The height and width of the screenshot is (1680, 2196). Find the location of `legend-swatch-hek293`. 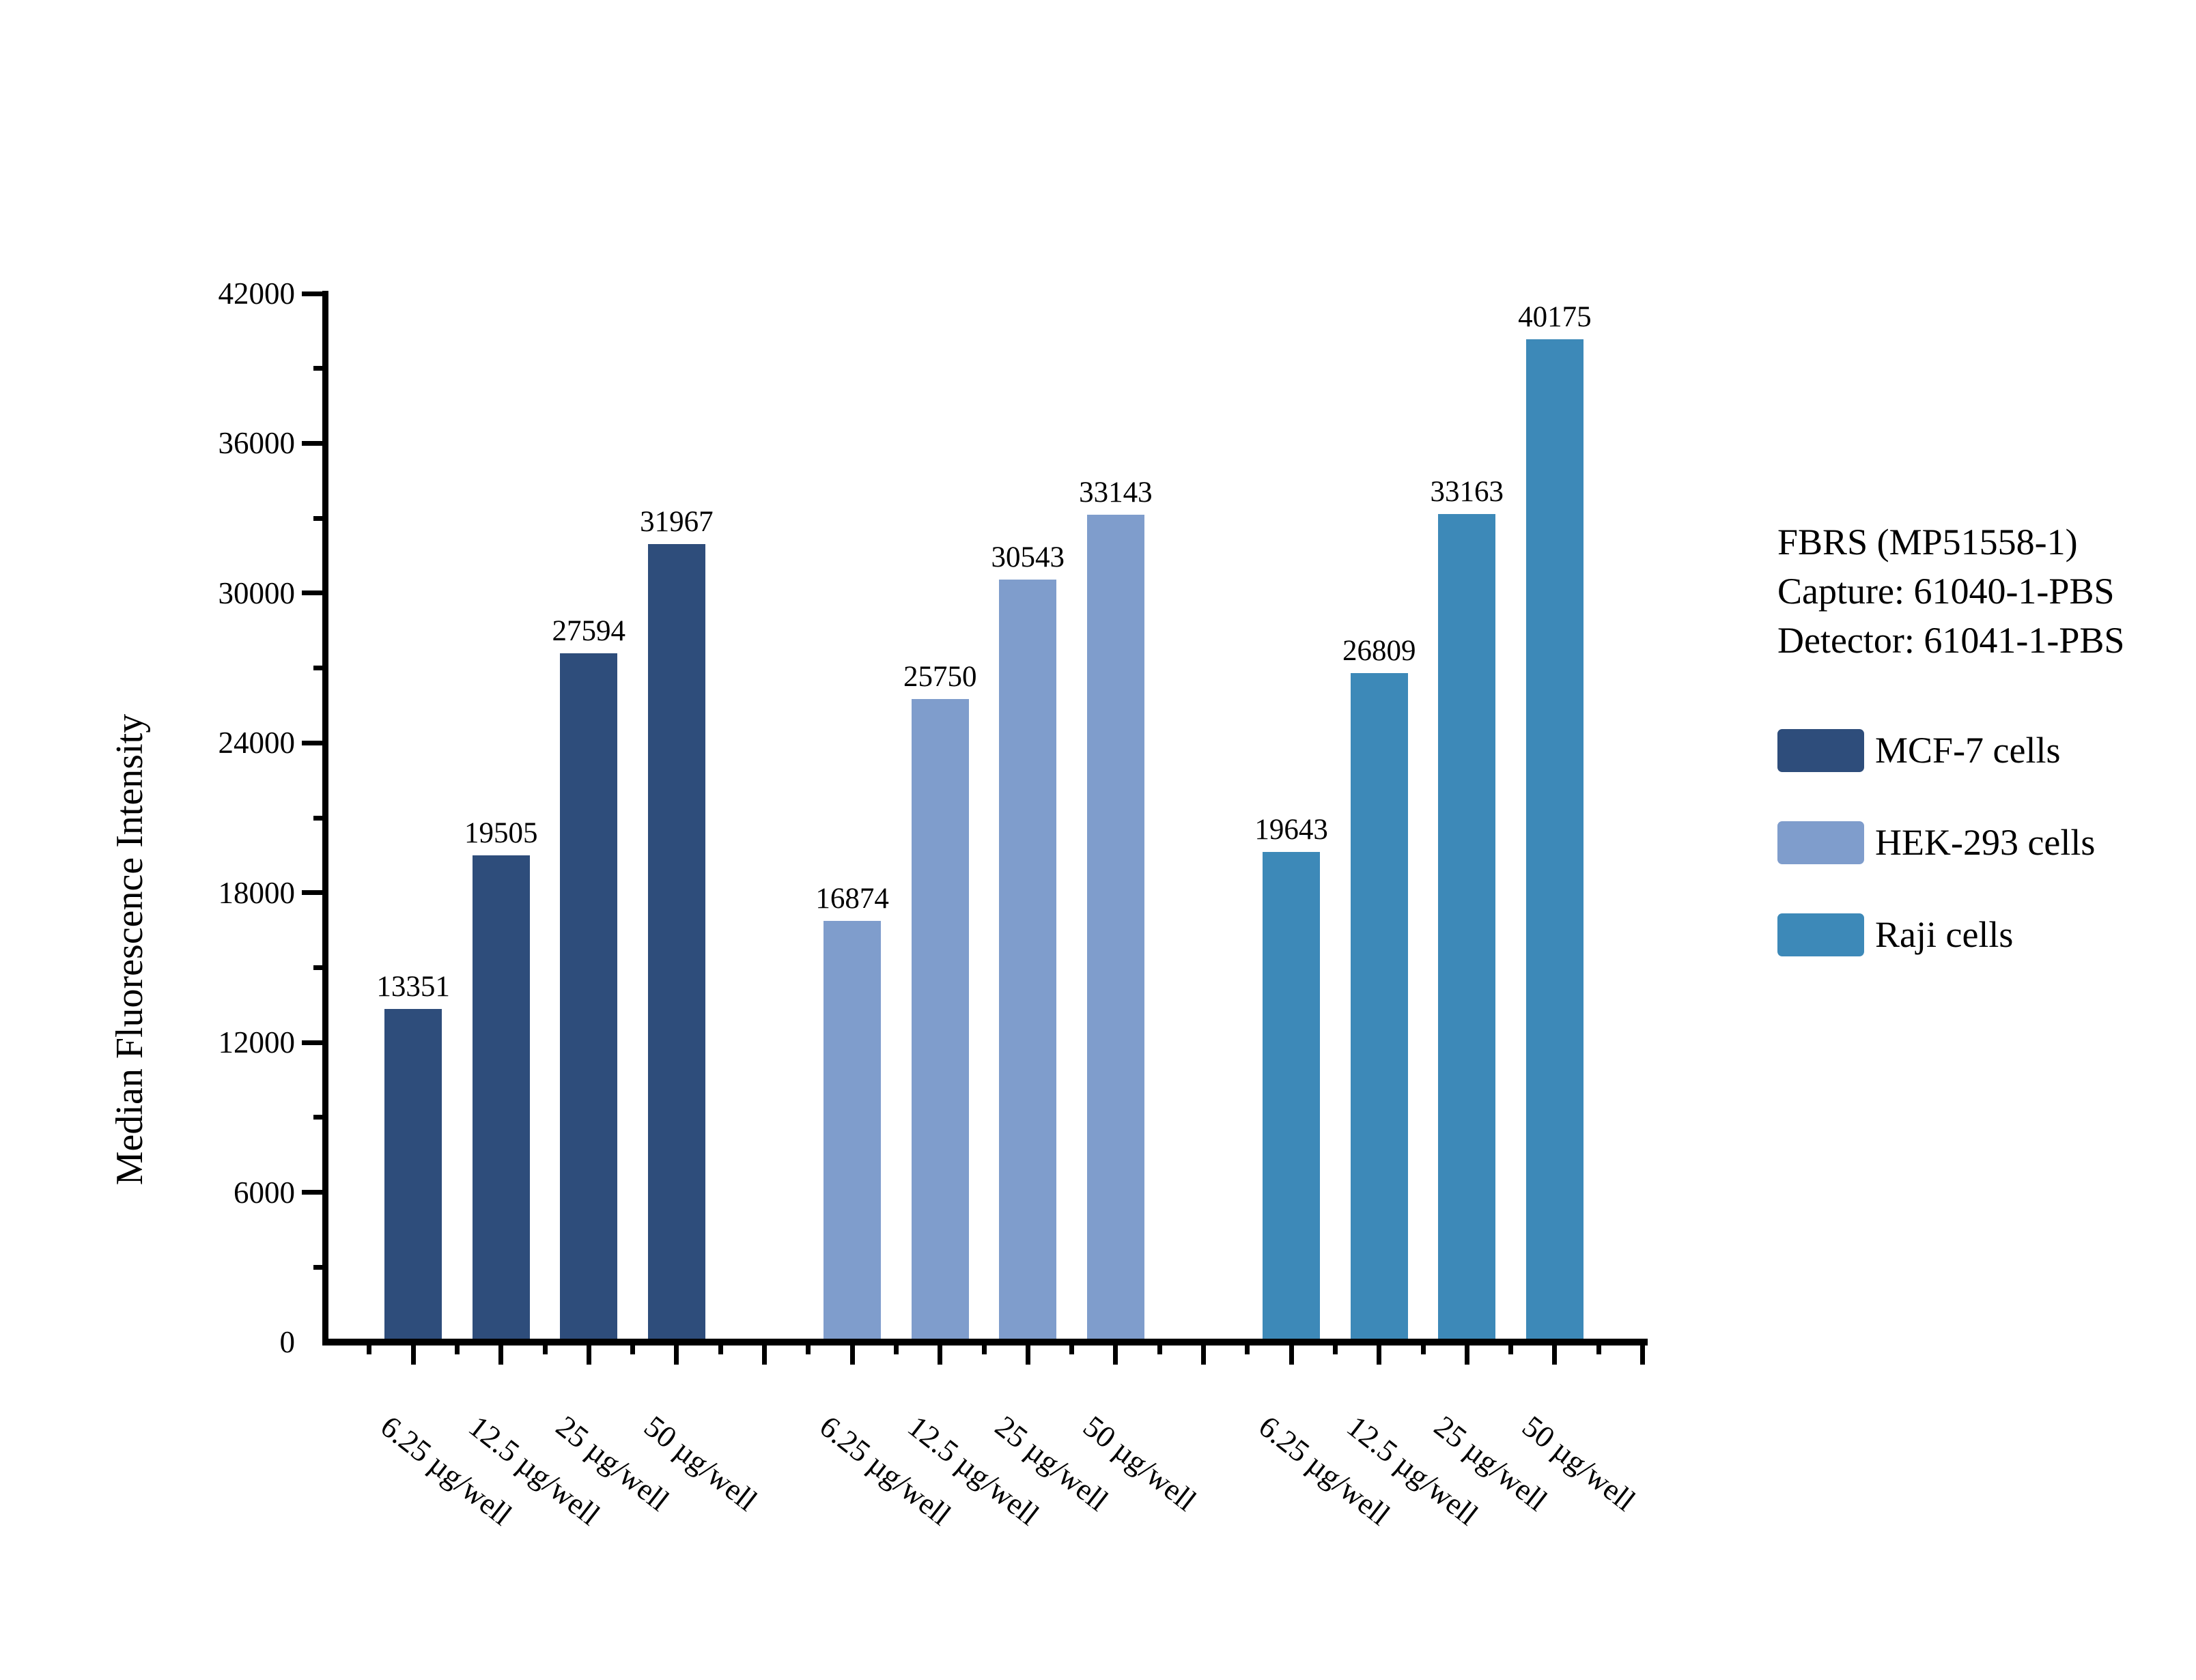

legend-swatch-hek293 is located at coordinates (1821, 842).